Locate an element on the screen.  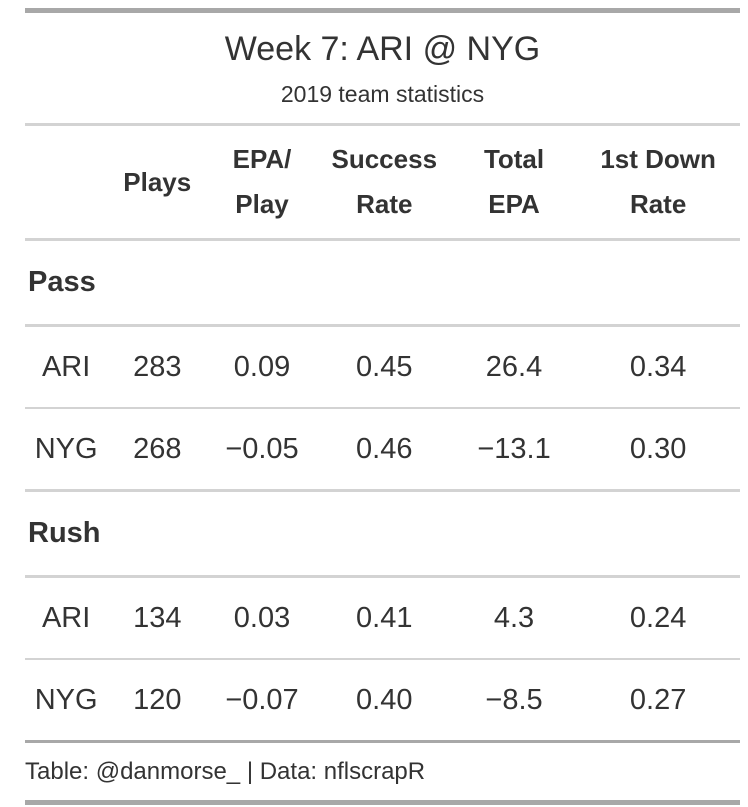
column-header-team is located at coordinates (66, 183).